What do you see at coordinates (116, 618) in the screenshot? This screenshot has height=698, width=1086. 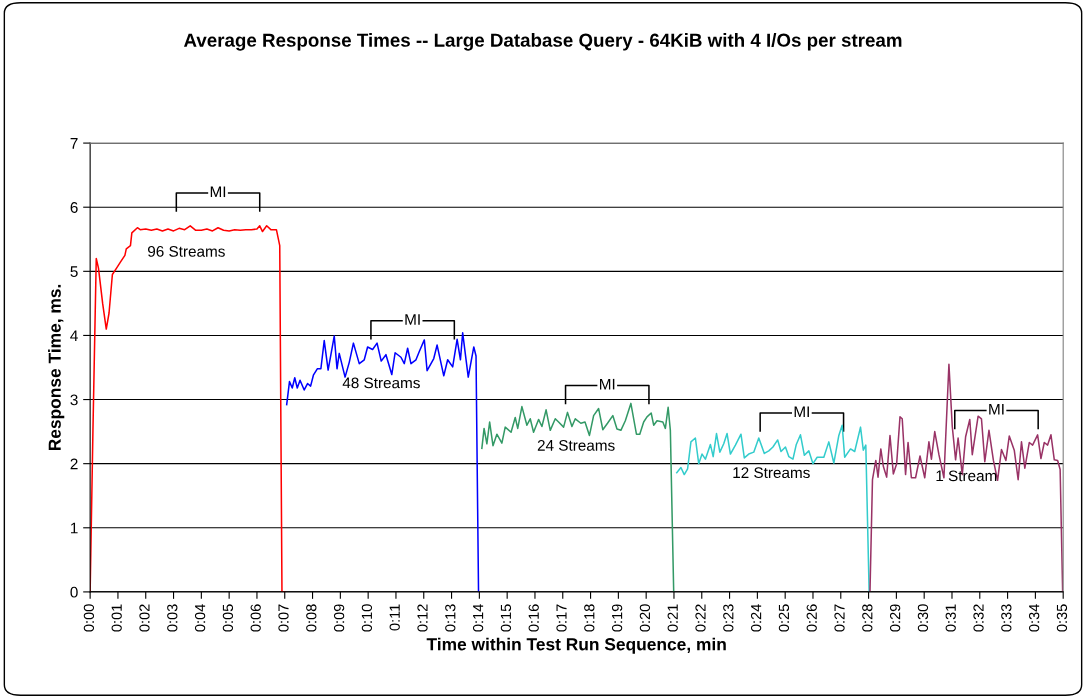 I see `x-tick-label: 0:01` at bounding box center [116, 618].